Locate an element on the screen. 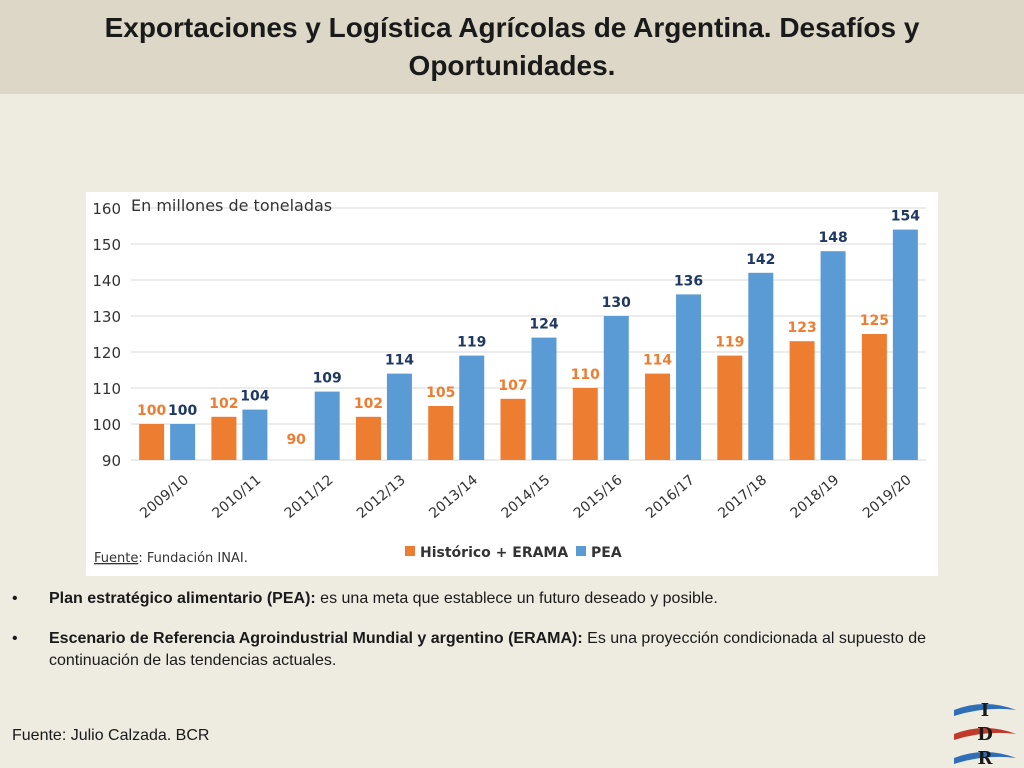 This screenshot has width=1024, height=768. legend-swatch-historico is located at coordinates (410, 551).